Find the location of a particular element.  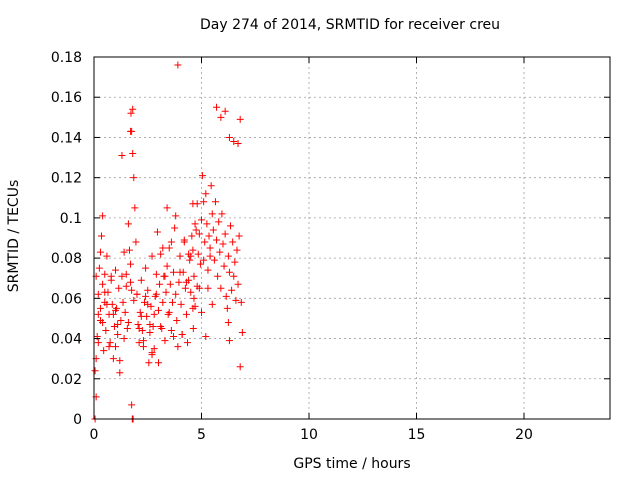

x-tick-label: 0 is located at coordinates (94, 435).